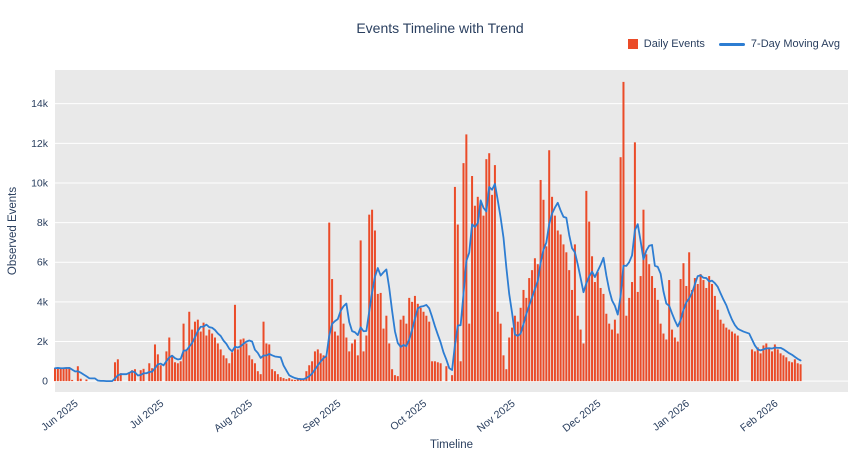 This screenshot has width=850, height=458. I want to click on x-axis-title: Timeline, so click(451, 445).